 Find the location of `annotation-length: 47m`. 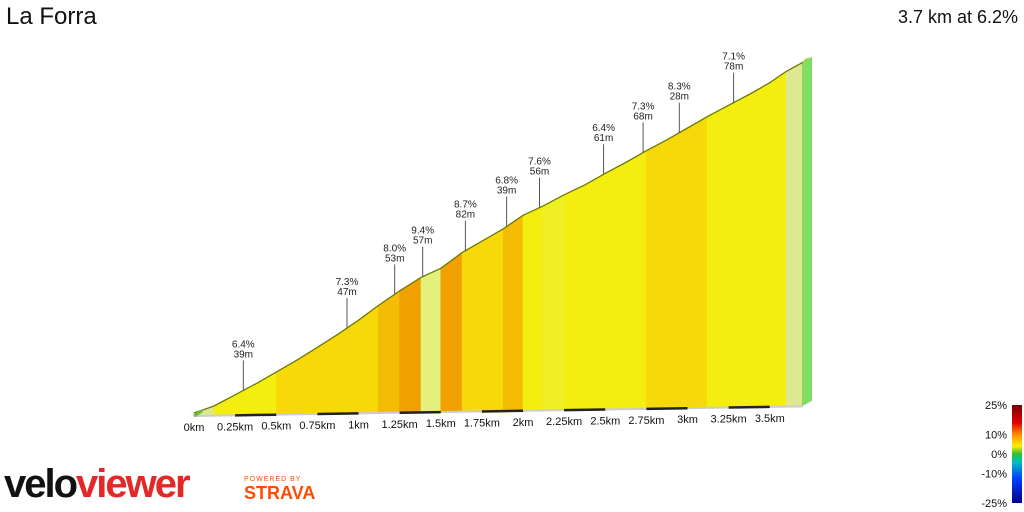

annotation-length: 47m is located at coordinates (346, 292).